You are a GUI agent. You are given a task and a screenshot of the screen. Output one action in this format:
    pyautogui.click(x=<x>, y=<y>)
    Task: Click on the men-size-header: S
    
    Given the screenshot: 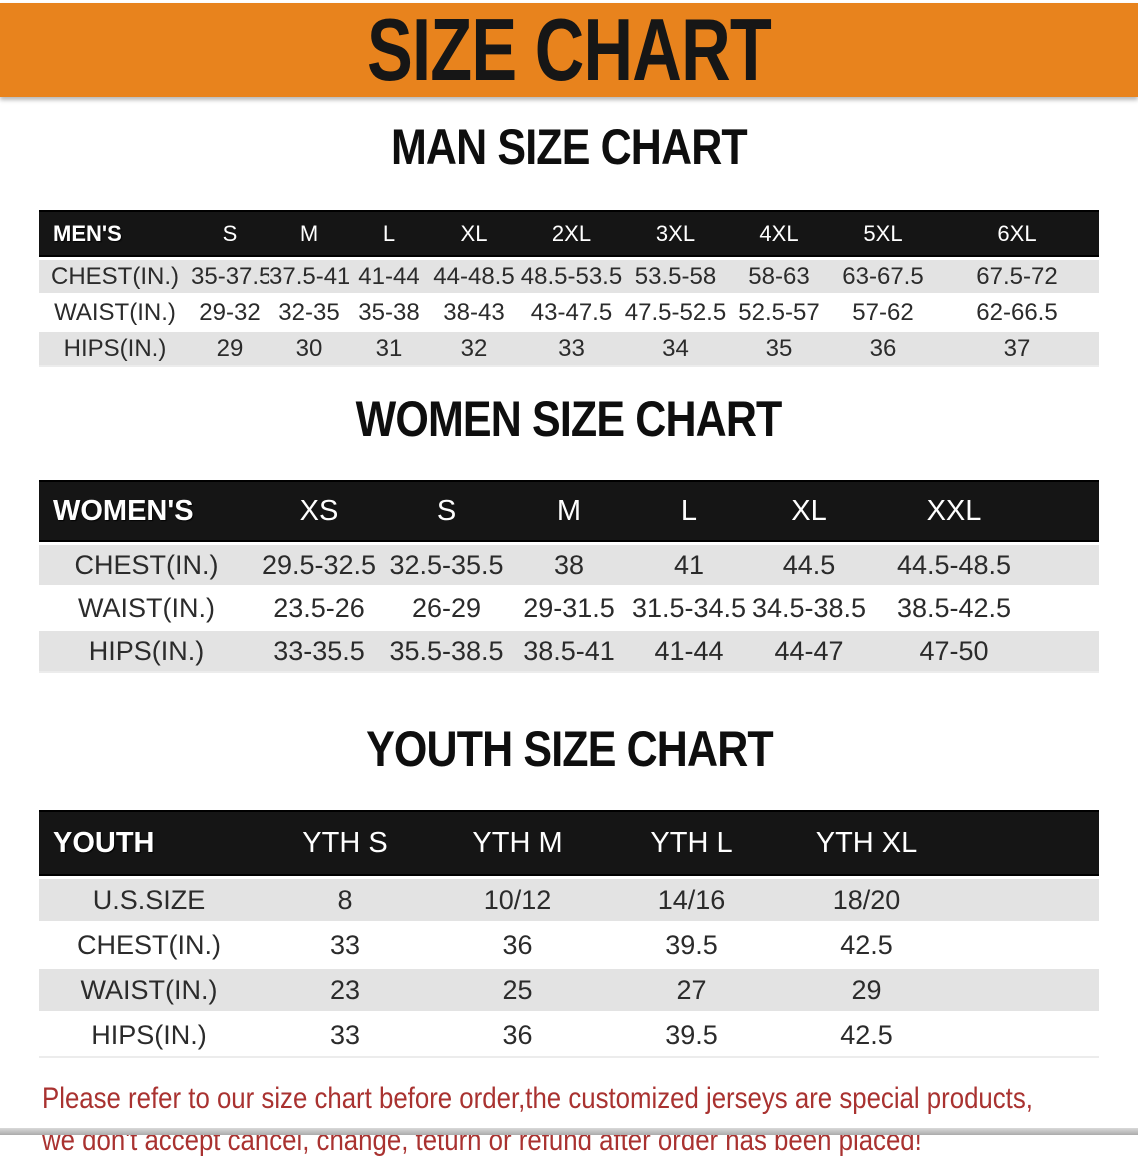 What is the action you would take?
    pyautogui.click(x=230, y=233)
    